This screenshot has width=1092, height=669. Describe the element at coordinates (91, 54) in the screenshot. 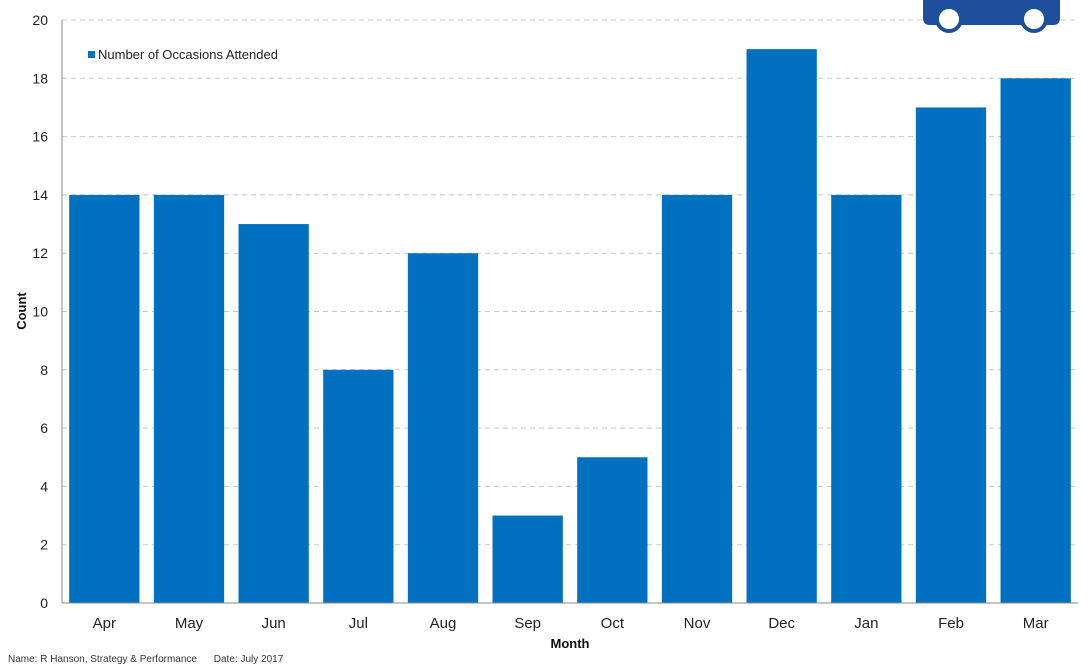

I see `legend-swatch` at that location.